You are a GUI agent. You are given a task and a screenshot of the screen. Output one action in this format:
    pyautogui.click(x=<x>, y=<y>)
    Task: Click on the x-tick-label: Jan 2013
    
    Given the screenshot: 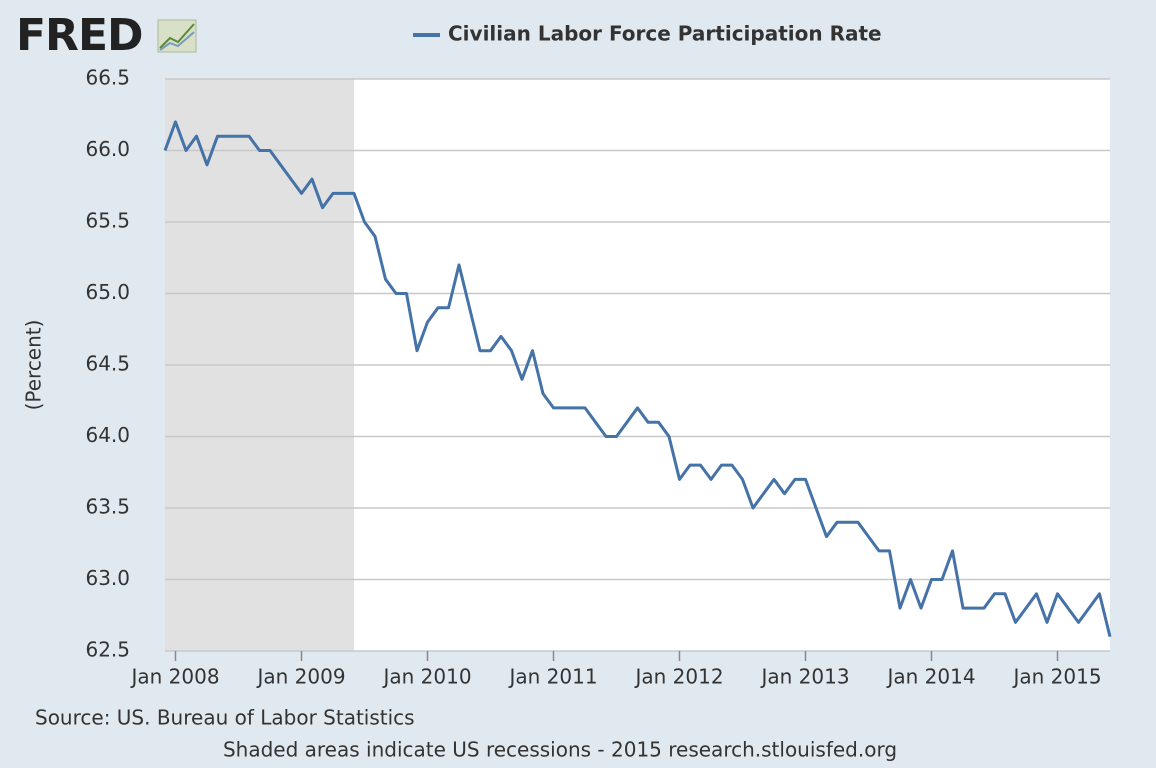 What is the action you would take?
    pyautogui.click(x=804, y=677)
    